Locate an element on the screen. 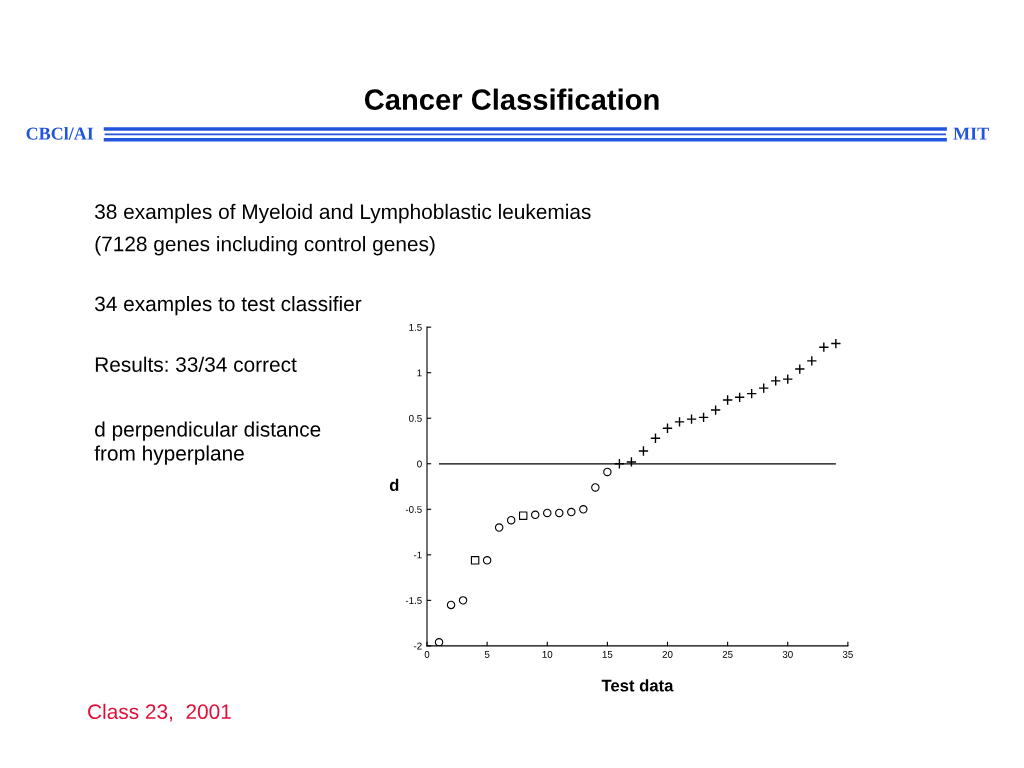 Image resolution: width=1024 pixels, height=768 pixels. text: Class 23, 2001 is located at coordinates (159, 712).